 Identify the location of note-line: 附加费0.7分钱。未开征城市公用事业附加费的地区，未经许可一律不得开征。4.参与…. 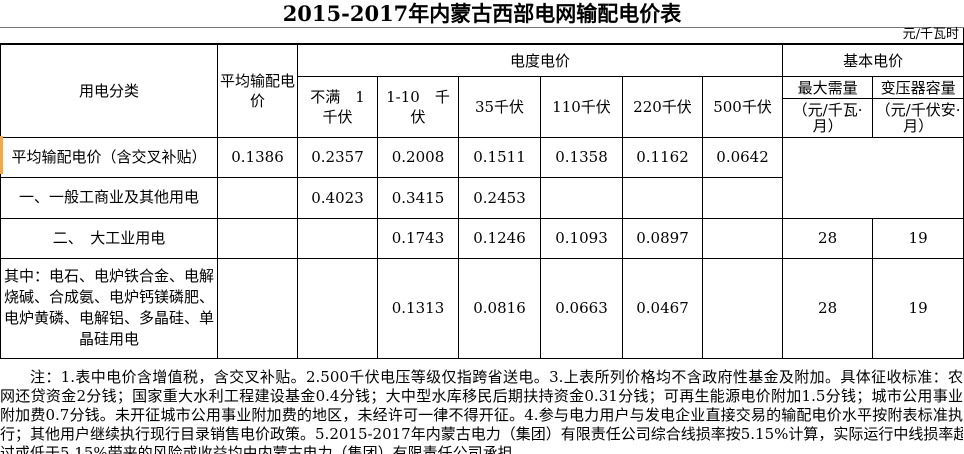
(481, 414).